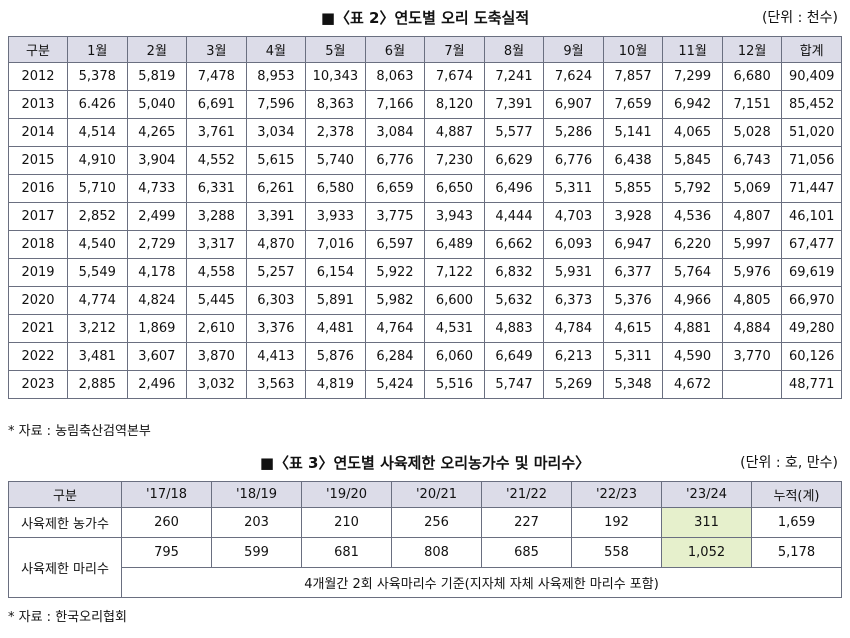 The height and width of the screenshot is (638, 850). Describe the element at coordinates (514, 188) in the screenshot. I see `value-cell: 6,496` at that location.